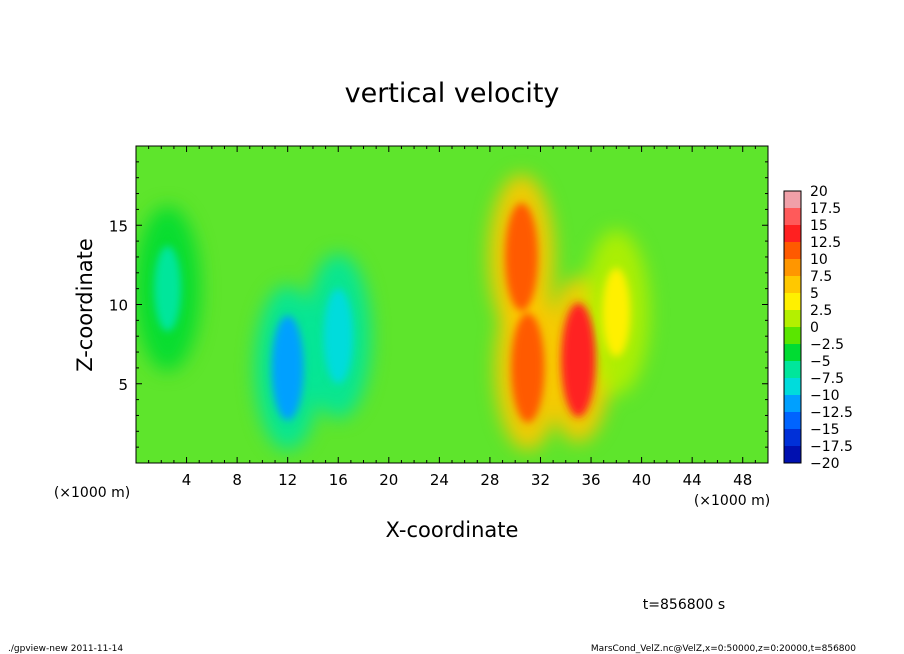  Describe the element at coordinates (814, 294) in the screenshot. I see `colorbar-label-6: 5` at that location.